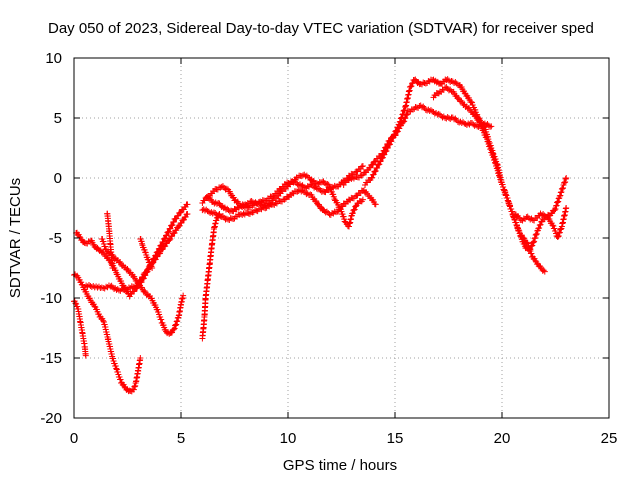  Describe the element at coordinates (500, 169) in the screenshot. I see `series-arc-n` at that location.